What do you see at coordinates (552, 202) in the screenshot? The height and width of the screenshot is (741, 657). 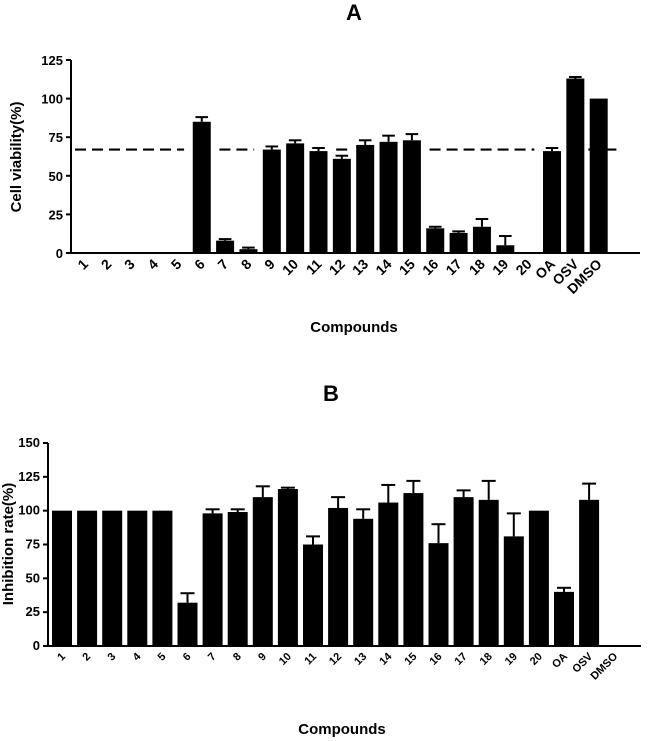 I see `panel-a-bar-OA` at bounding box center [552, 202].